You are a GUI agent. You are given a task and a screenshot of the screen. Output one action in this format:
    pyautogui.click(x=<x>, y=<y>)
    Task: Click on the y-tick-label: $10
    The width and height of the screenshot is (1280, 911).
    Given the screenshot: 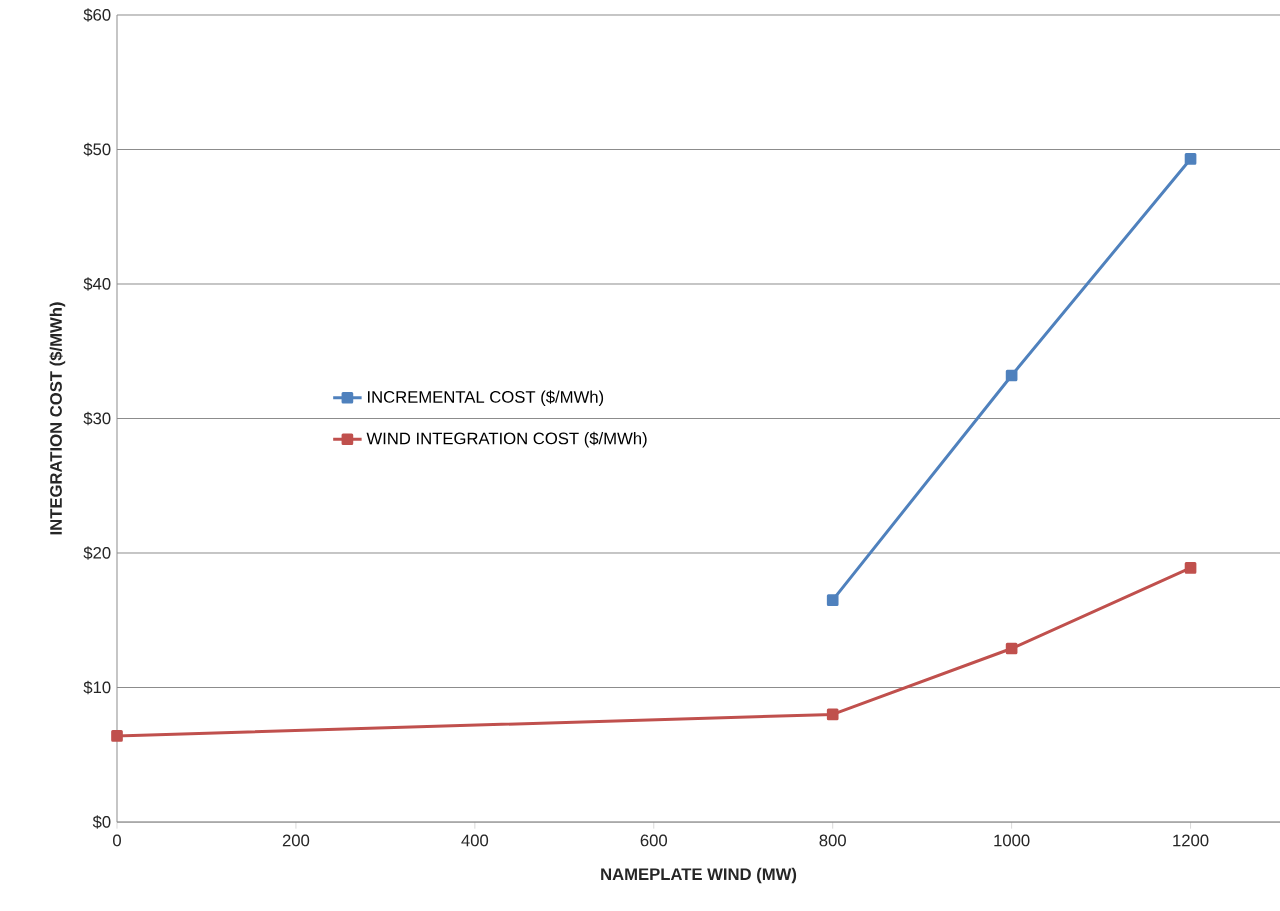 What is the action you would take?
    pyautogui.click(x=97, y=687)
    